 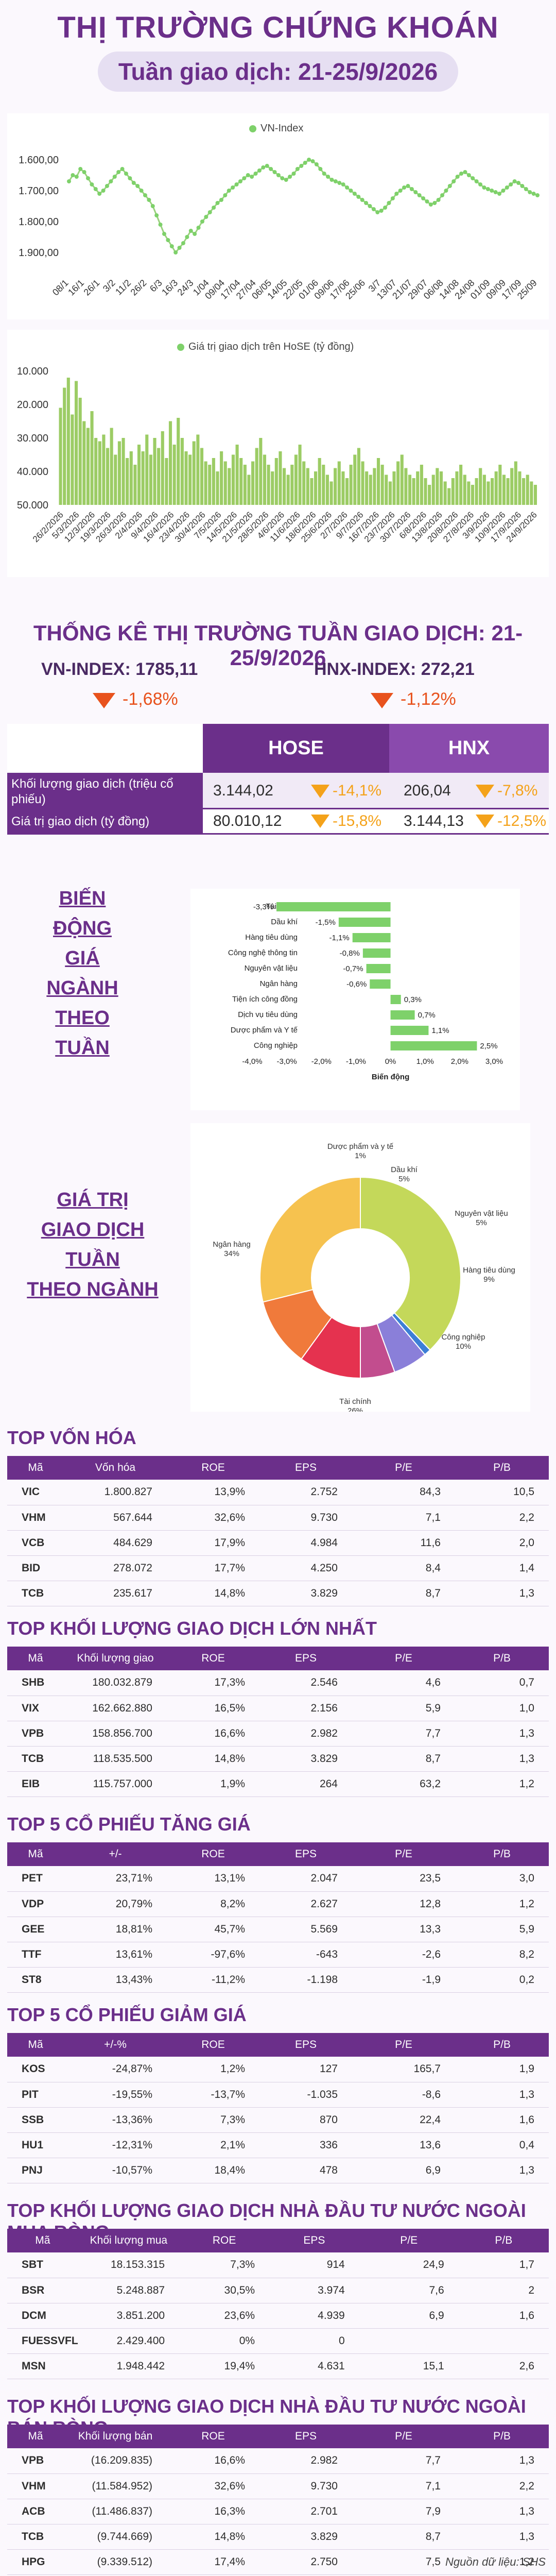 What do you see at coordinates (213, 2486) in the screenshot?
I see `value-cell: 32,6%` at bounding box center [213, 2486].